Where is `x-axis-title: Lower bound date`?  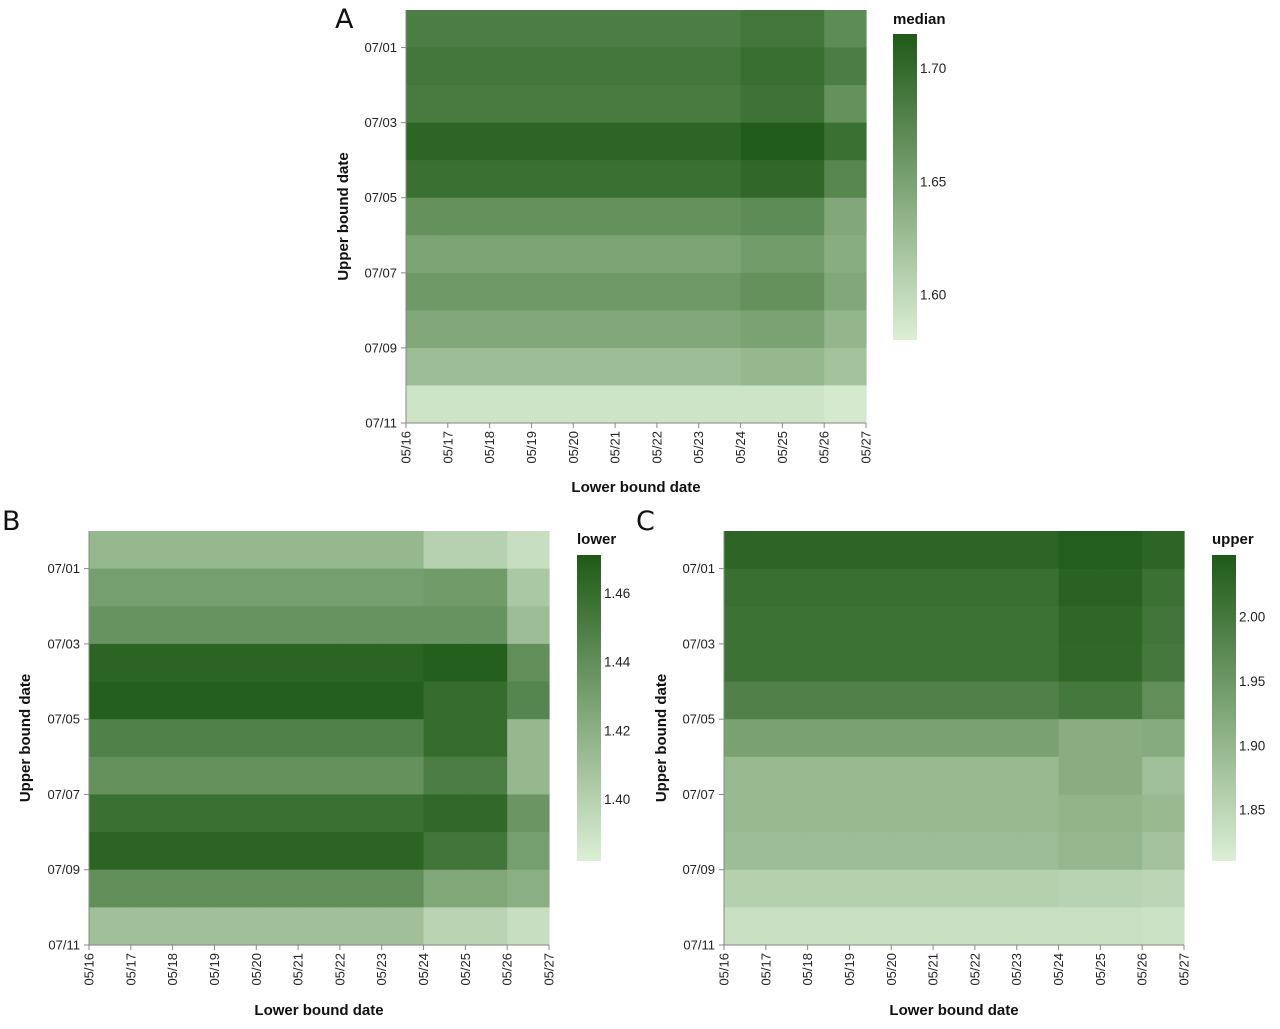 x-axis-title: Lower bound date is located at coordinates (318, 1010).